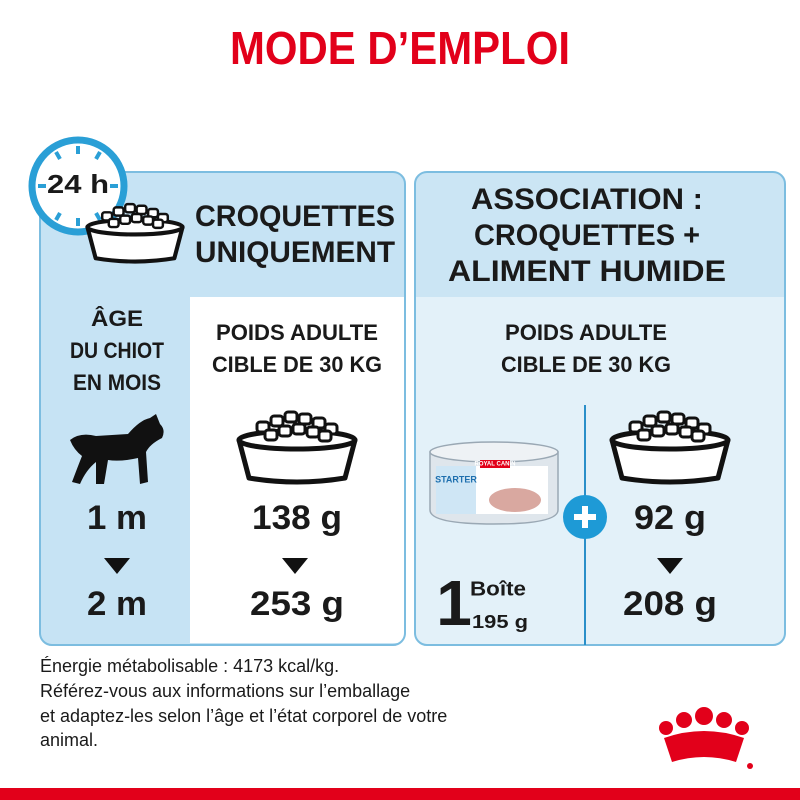 The width and height of the screenshot is (800, 800). Describe the element at coordinates (585, 517) in the screenshot. I see `plus-icon` at that location.